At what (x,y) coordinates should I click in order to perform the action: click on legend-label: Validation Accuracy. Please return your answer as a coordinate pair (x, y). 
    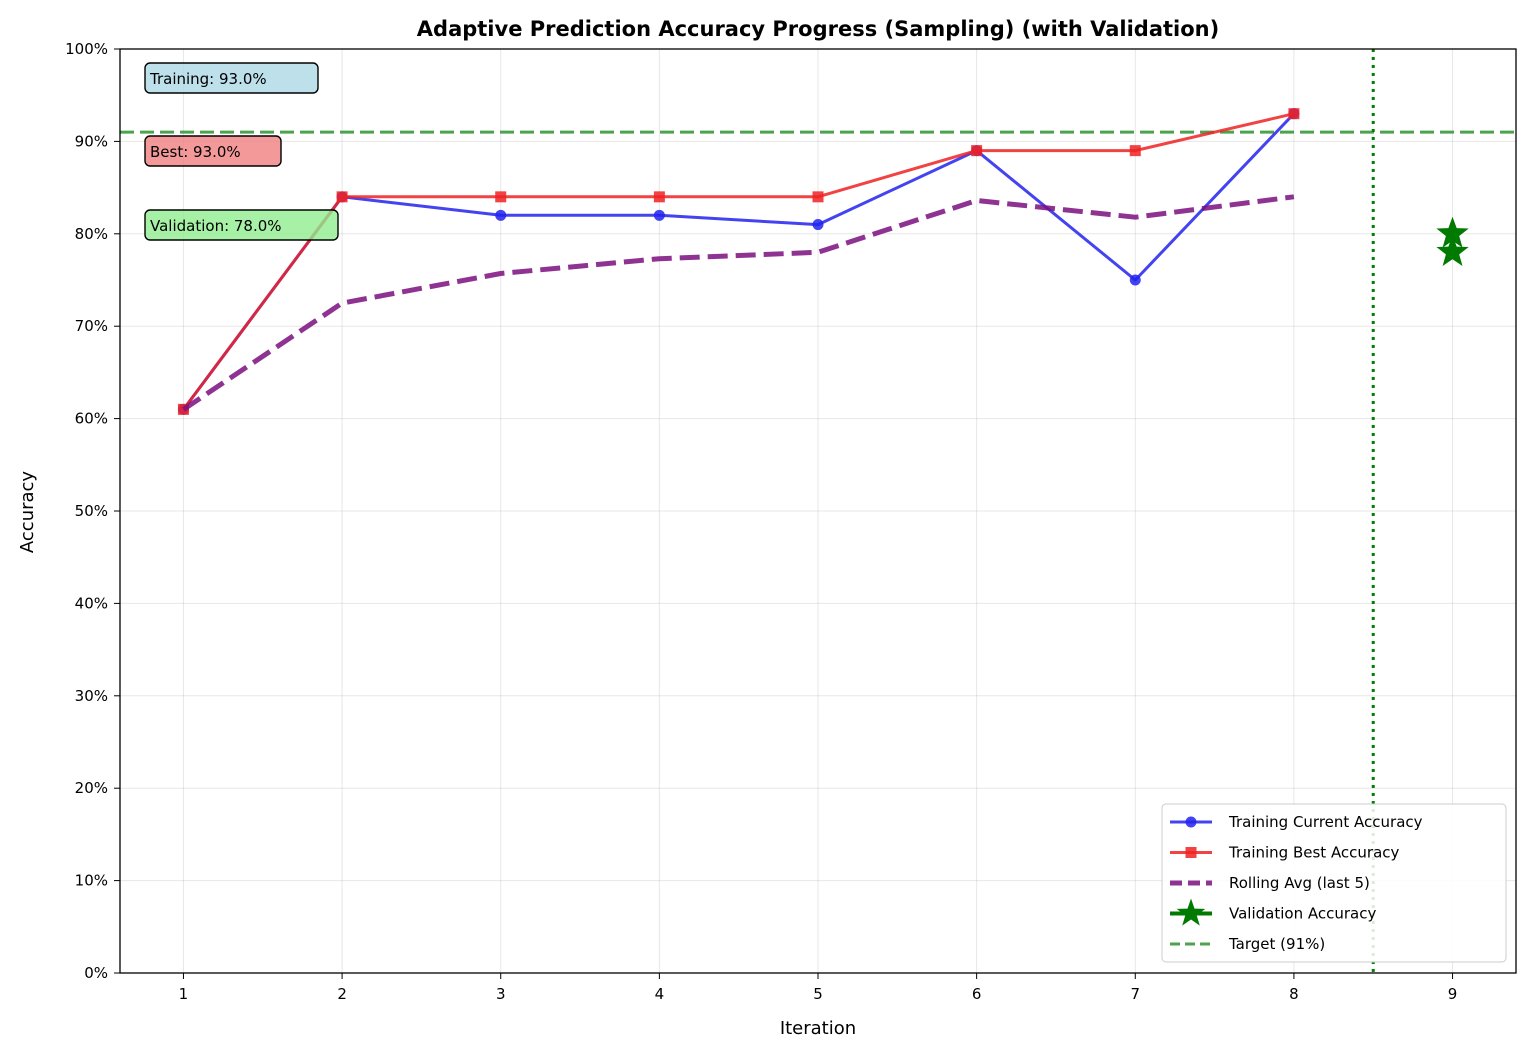
    Looking at the image, I should click on (1302, 914).